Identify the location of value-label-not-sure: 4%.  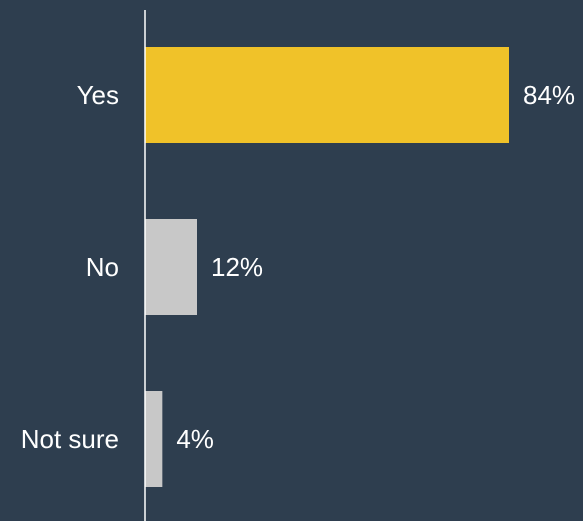
(195, 439).